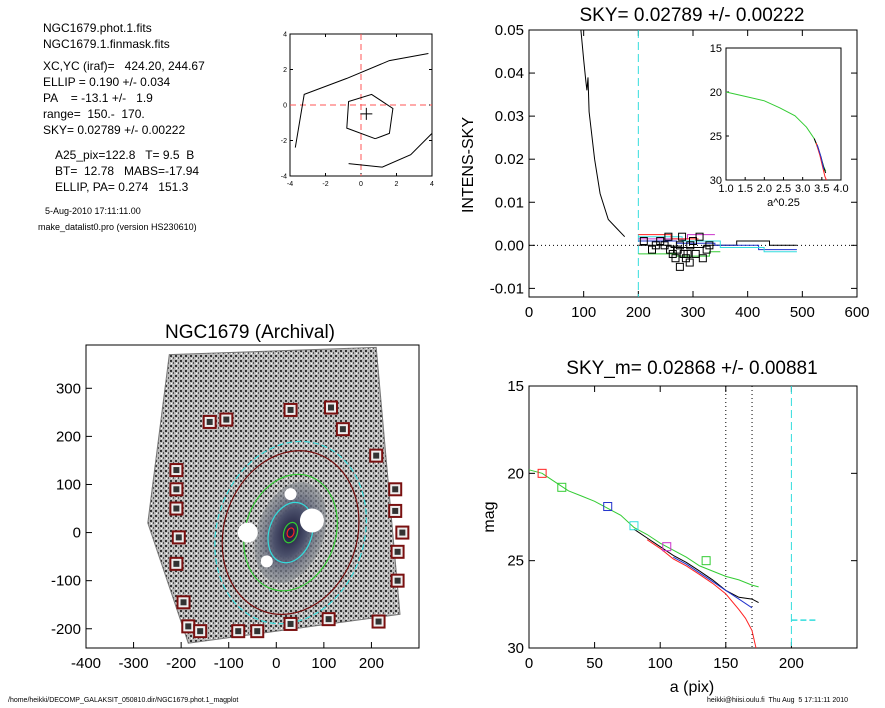  I want to click on mag-x-axis-label: a (pix), so click(692, 687).